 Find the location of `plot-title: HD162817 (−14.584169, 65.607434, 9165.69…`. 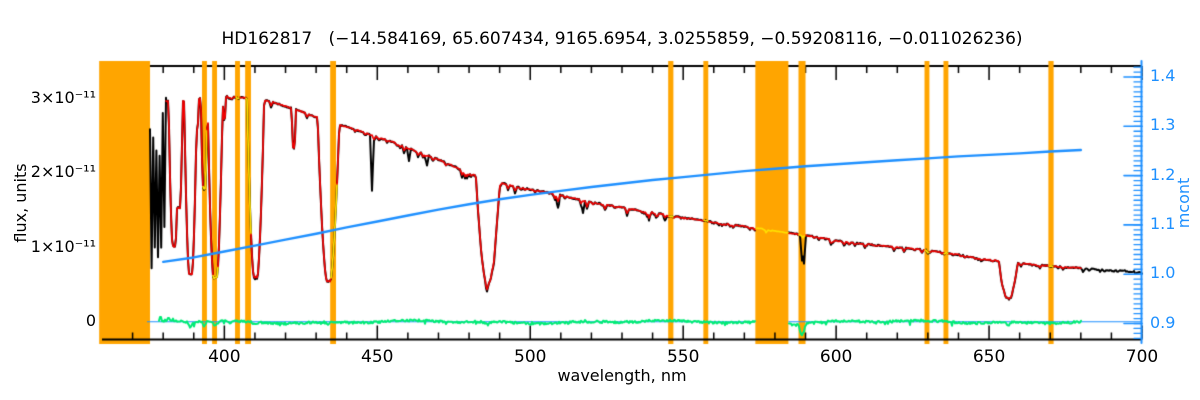

plot-title: HD162817 (−14.584169, 65.607434, 9165.69… is located at coordinates (622, 39).